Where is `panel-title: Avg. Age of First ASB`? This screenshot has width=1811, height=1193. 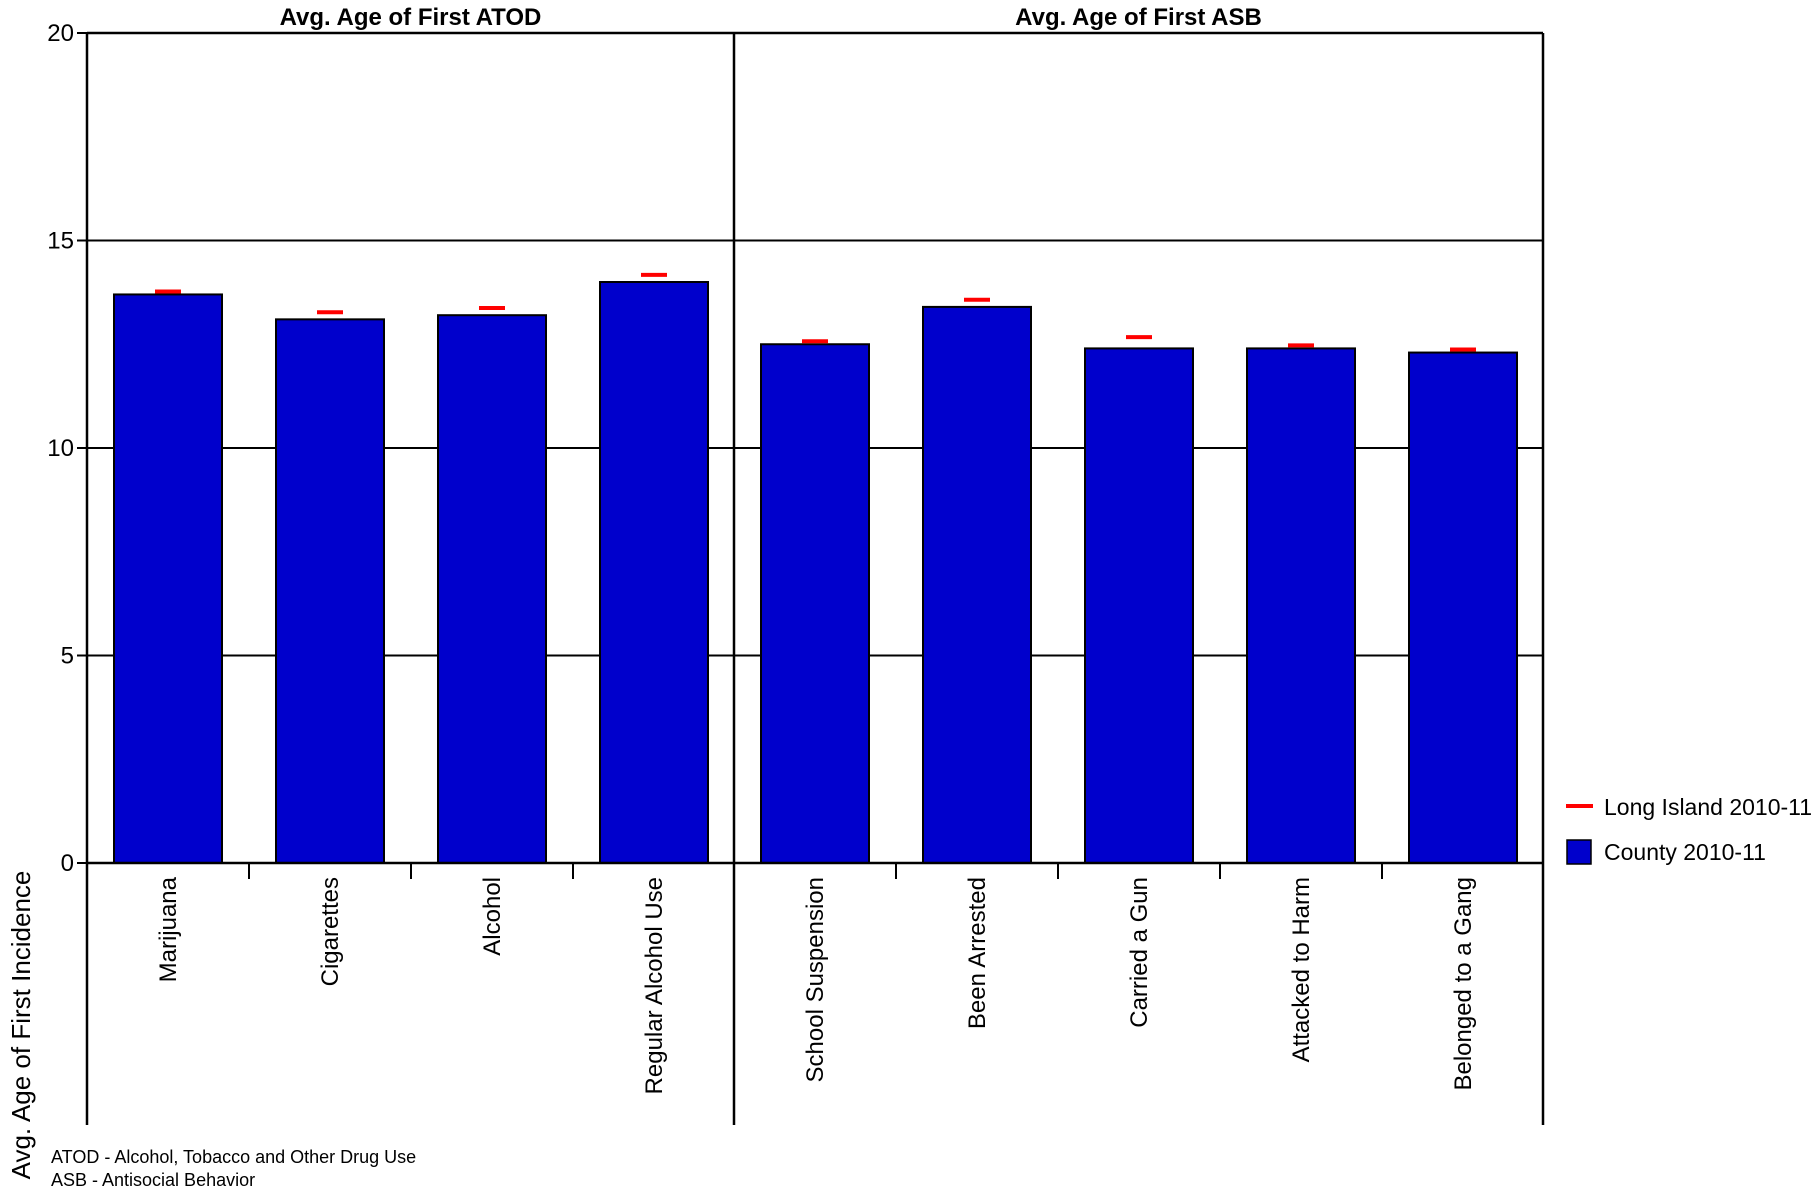
panel-title: Avg. Age of First ASB is located at coordinates (1138, 17).